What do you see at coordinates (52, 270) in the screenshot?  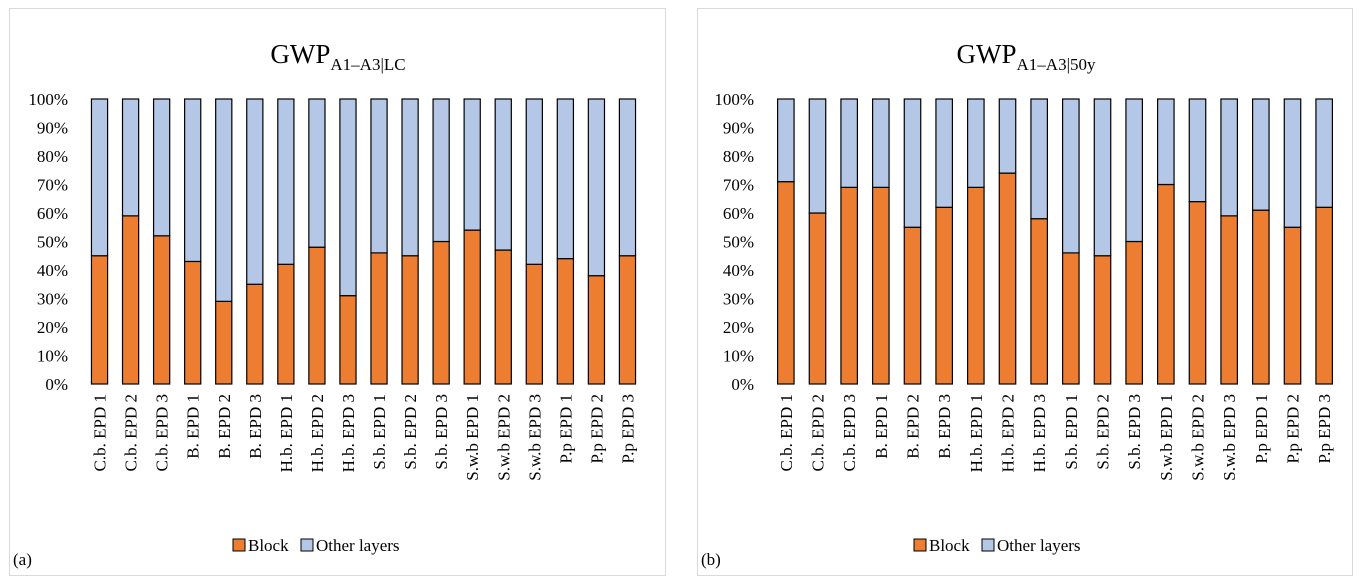 I see `y-tick-label: 40%` at bounding box center [52, 270].